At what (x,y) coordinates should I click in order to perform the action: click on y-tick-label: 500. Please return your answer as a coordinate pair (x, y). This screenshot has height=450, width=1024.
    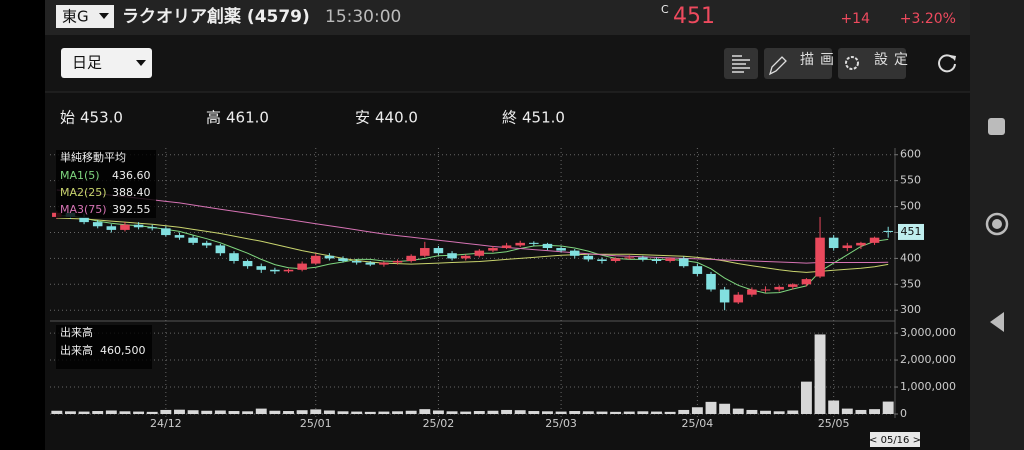
    Looking at the image, I should click on (910, 206).